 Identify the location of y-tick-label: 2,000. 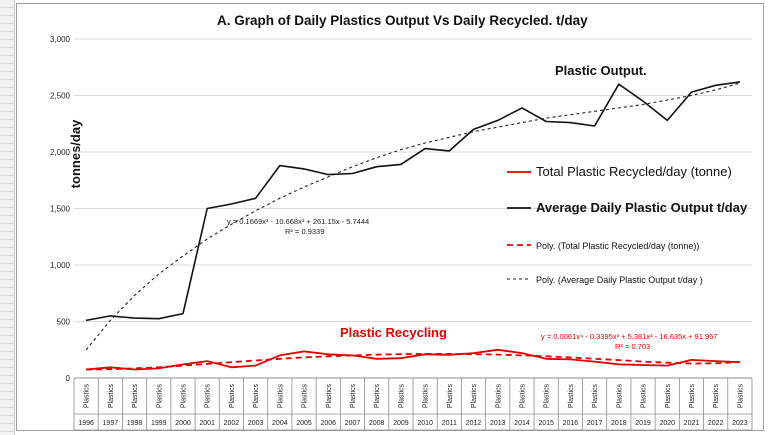
(60, 152).